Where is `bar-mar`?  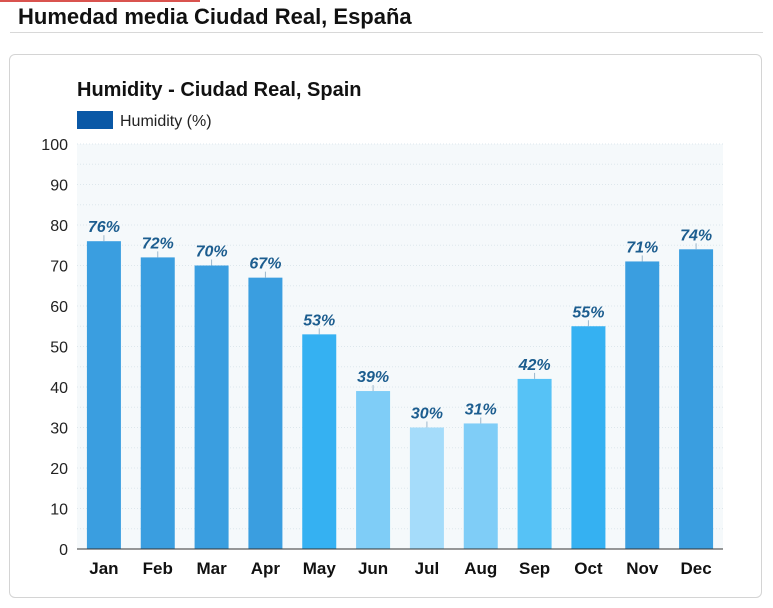 bar-mar is located at coordinates (211, 407).